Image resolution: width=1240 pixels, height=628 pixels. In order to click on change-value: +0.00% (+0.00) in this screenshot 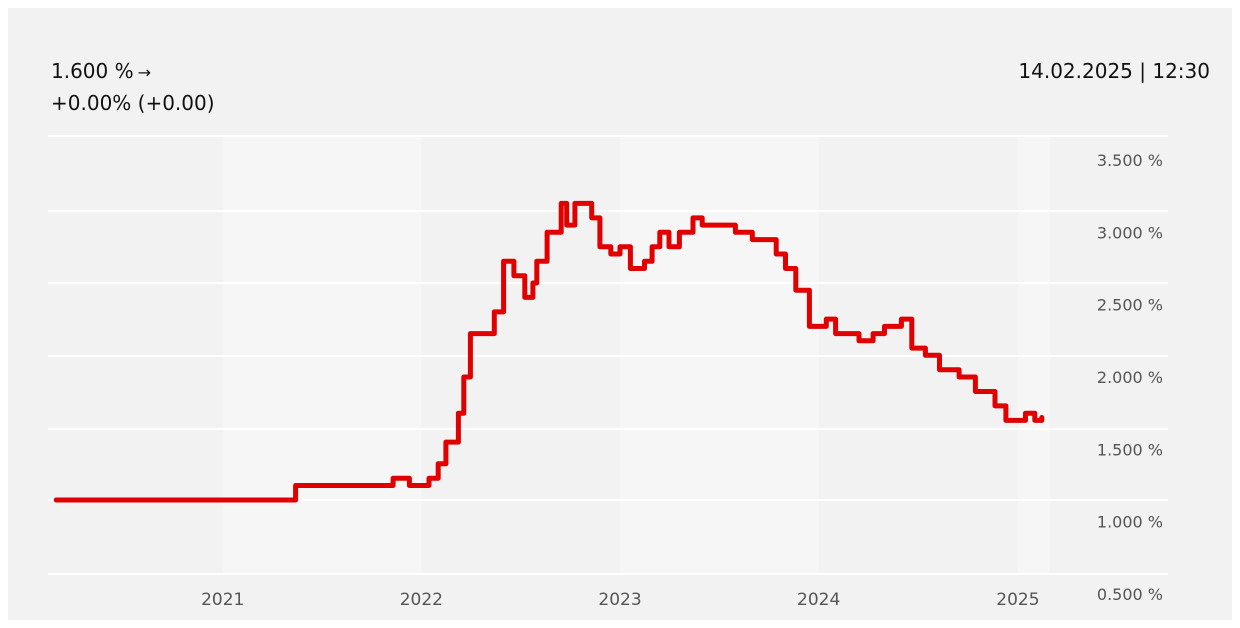, I will do `click(133, 103)`.